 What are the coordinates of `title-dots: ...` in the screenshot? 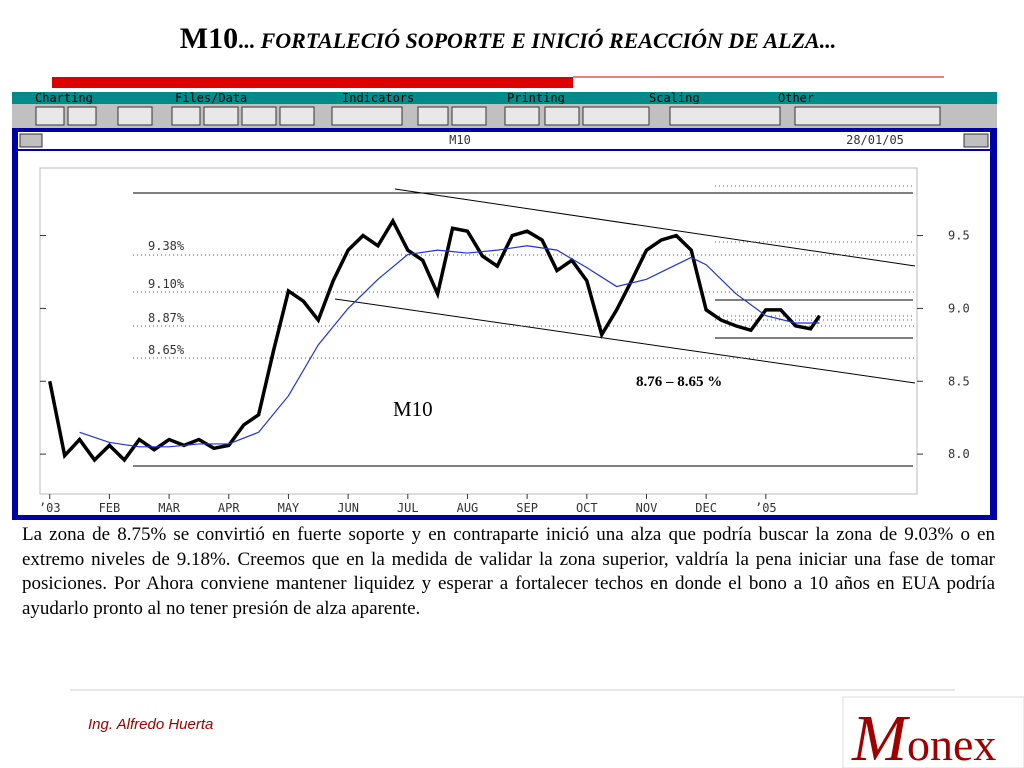 It's located at (246, 40).